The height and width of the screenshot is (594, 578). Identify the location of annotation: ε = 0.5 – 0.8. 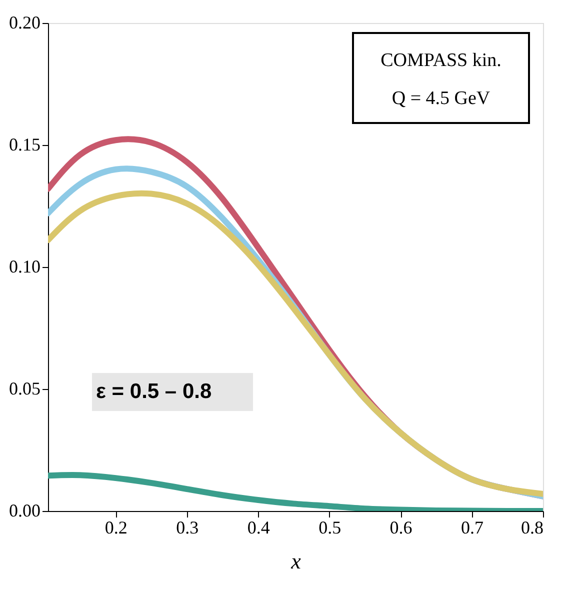
(154, 391).